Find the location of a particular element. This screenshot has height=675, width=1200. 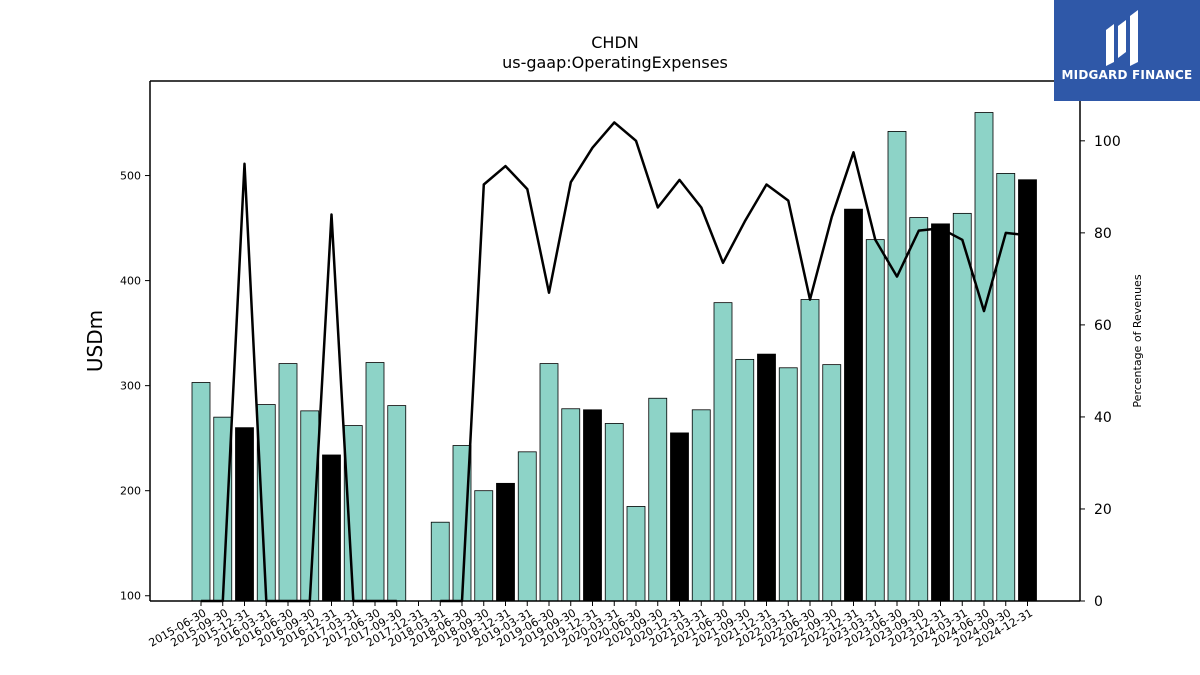

y2-tick-label: 60 is located at coordinates (1103, 326).